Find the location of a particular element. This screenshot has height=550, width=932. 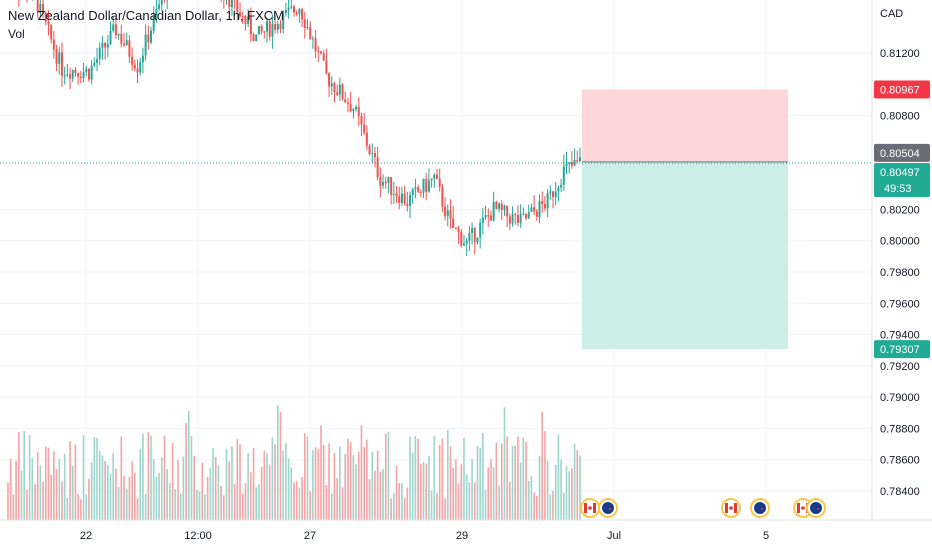

last-price-badge-text: 0.80504 is located at coordinates (900, 154).